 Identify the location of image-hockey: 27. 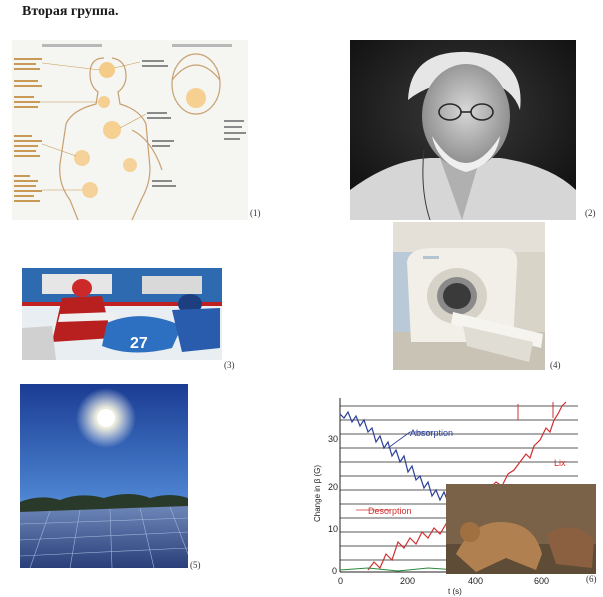
(122, 314).